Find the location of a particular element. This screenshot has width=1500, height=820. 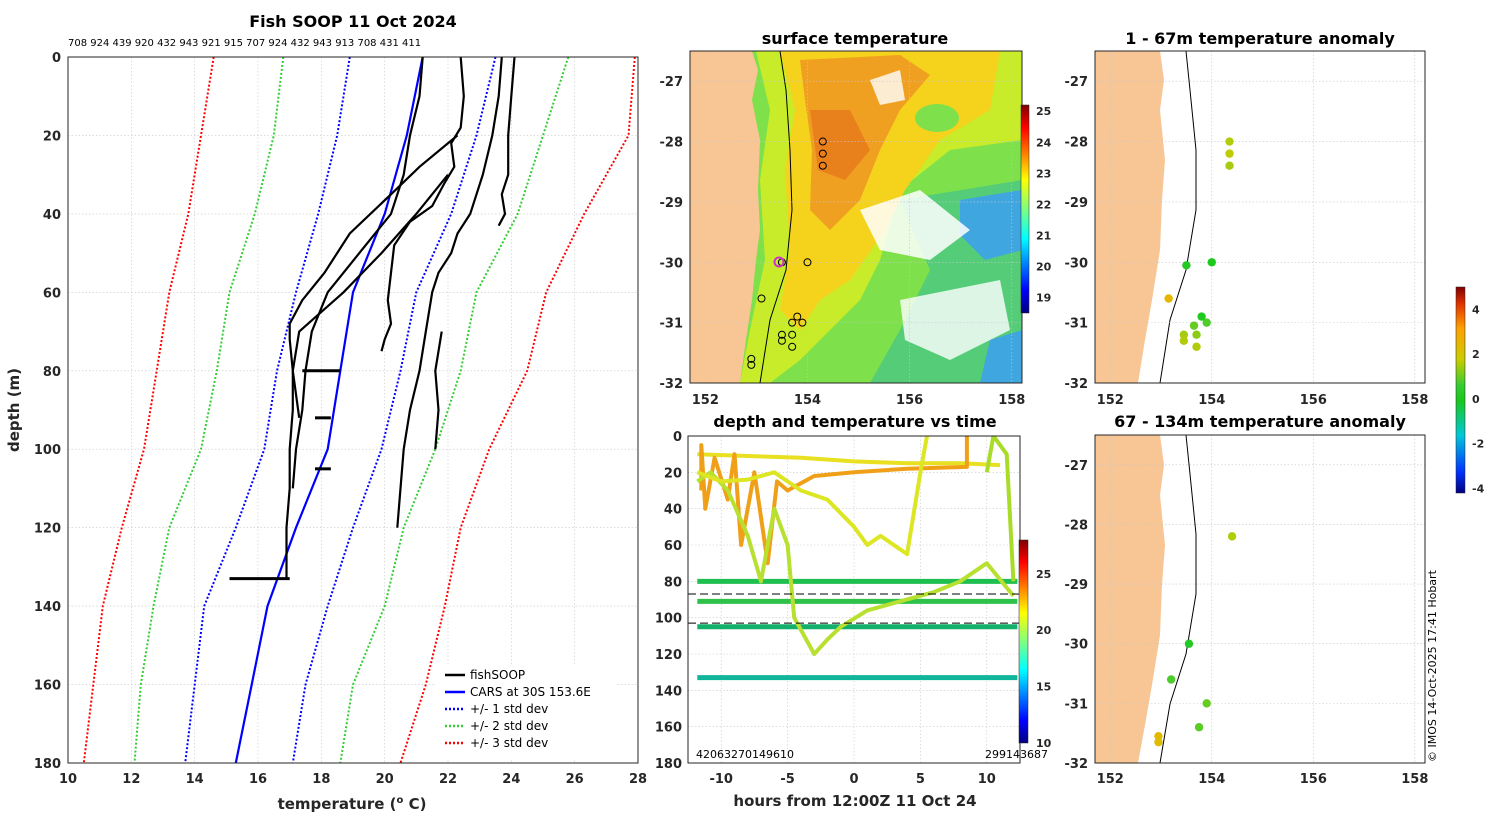

sst-colorbar-tick-label: 19 is located at coordinates (1043, 297).